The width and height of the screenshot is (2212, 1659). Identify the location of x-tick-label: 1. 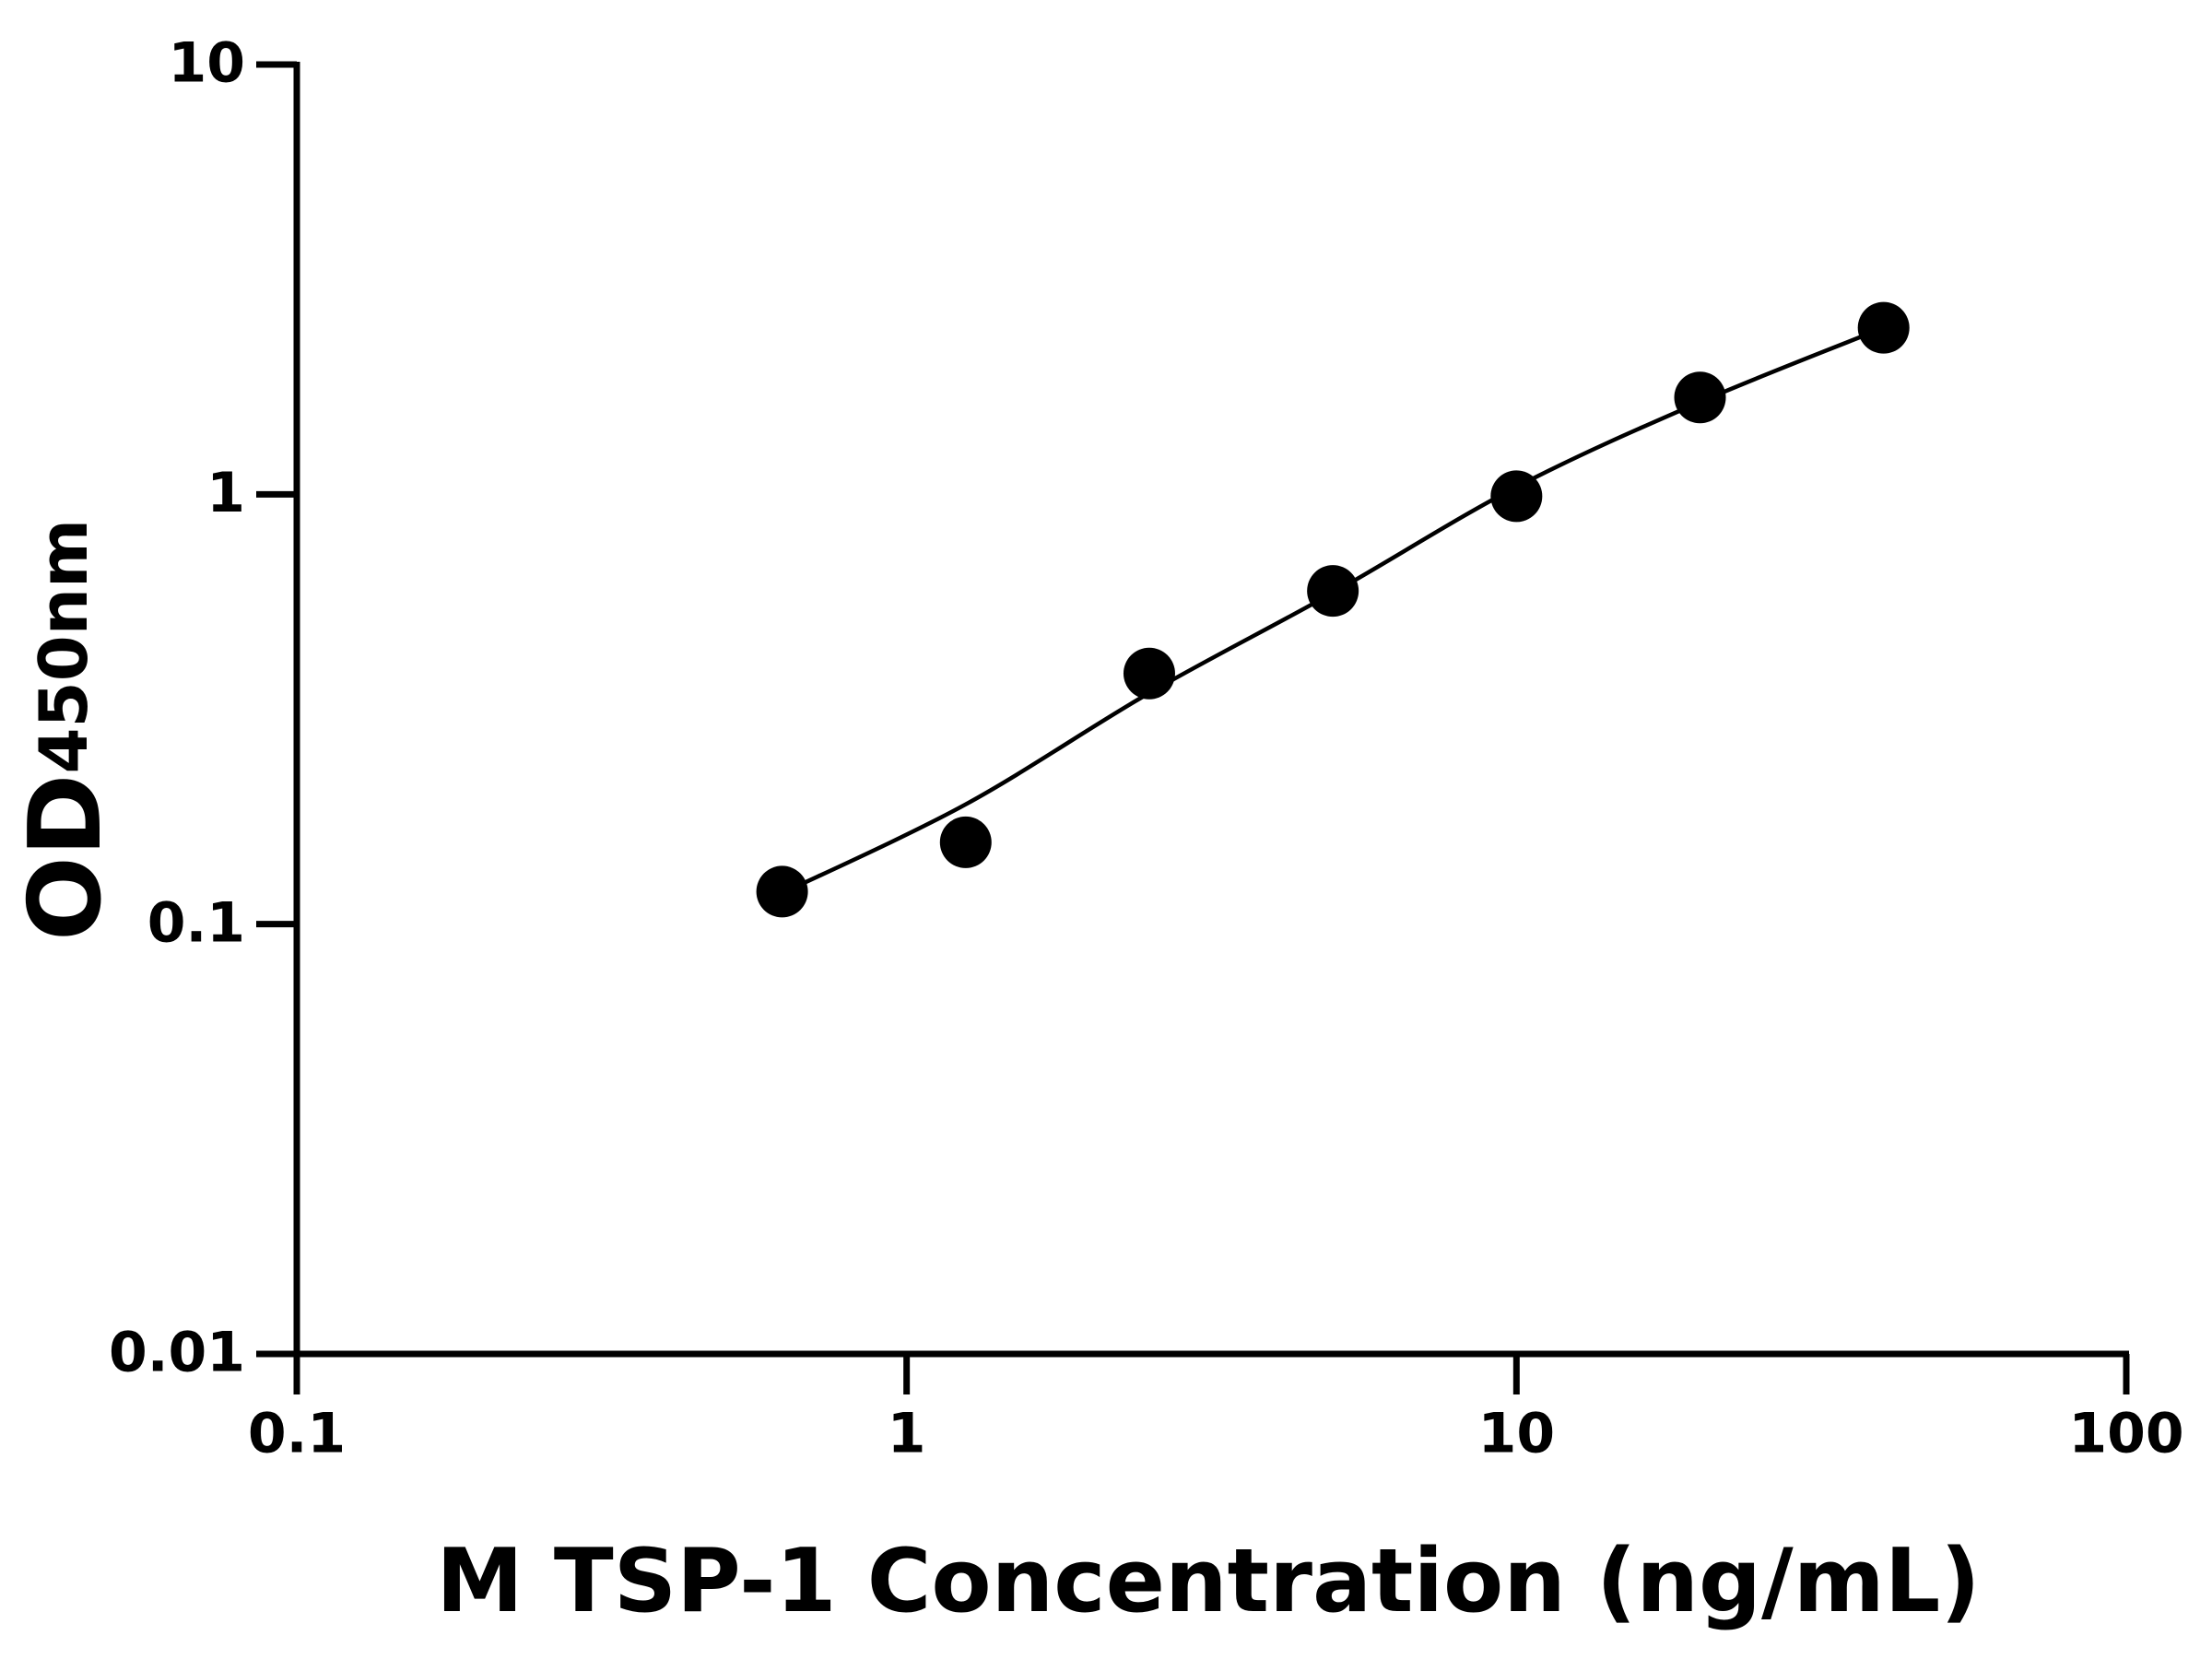
(907, 1434).